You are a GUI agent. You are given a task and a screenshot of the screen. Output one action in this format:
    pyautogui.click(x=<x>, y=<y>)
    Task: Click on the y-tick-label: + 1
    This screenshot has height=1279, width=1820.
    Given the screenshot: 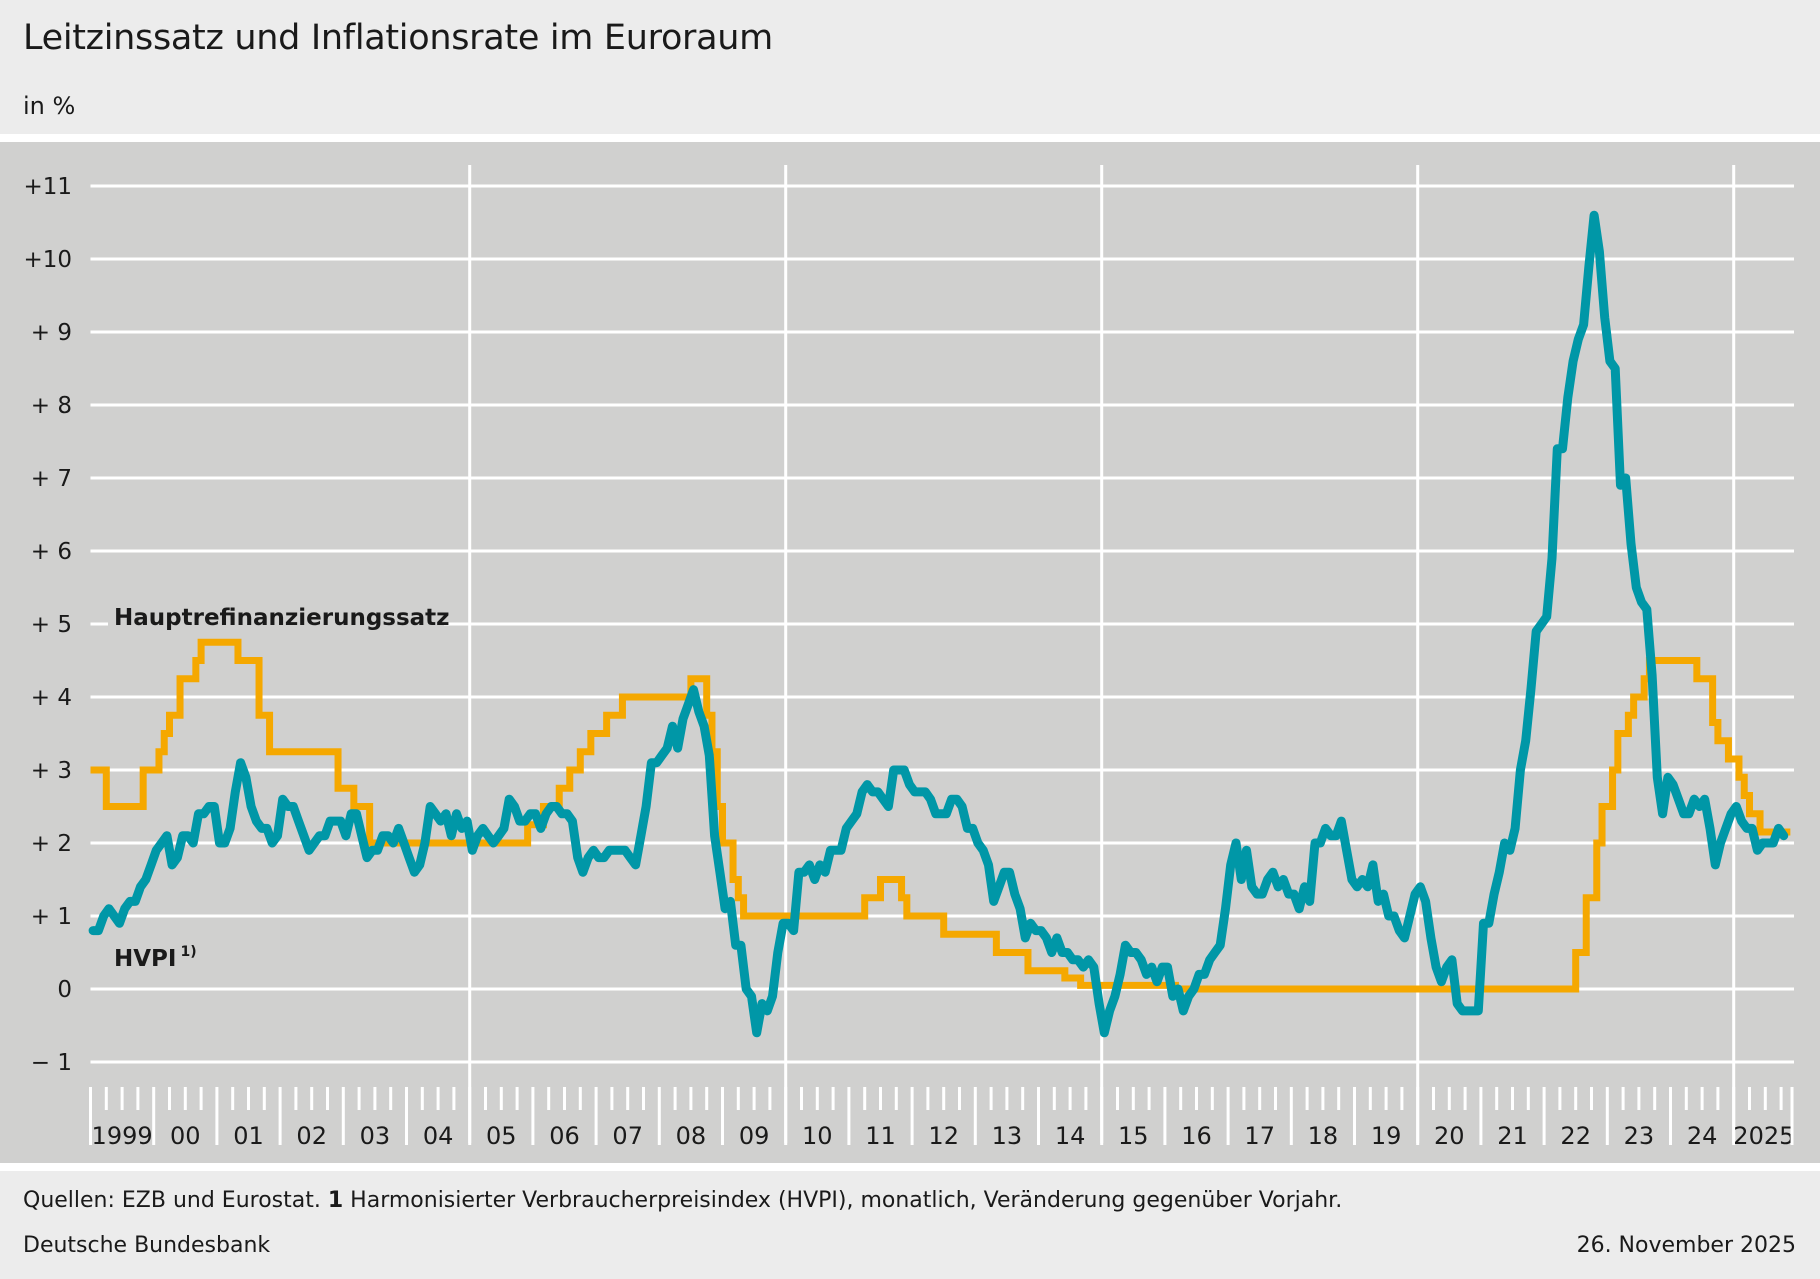 What is the action you would take?
    pyautogui.click(x=51, y=917)
    